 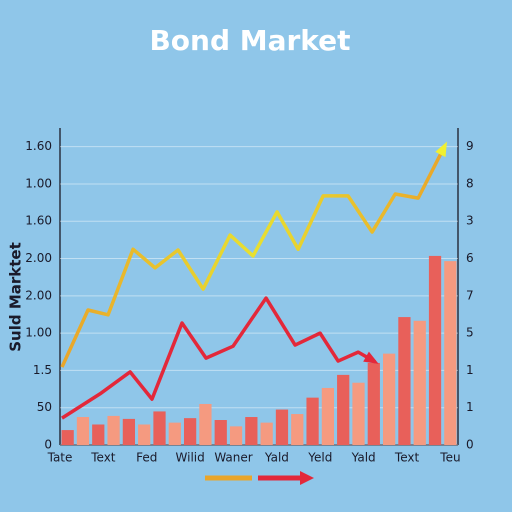 What do you see at coordinates (190, 458) in the screenshot?
I see `x-tick-label: Wilid` at bounding box center [190, 458].